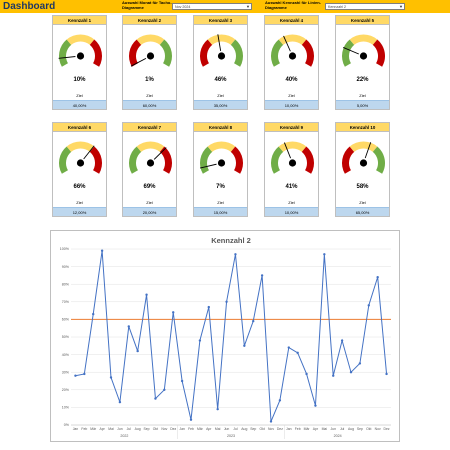 The height and width of the screenshot is (450, 450). I want to click on y-tick-label: 20%, so click(66, 390).